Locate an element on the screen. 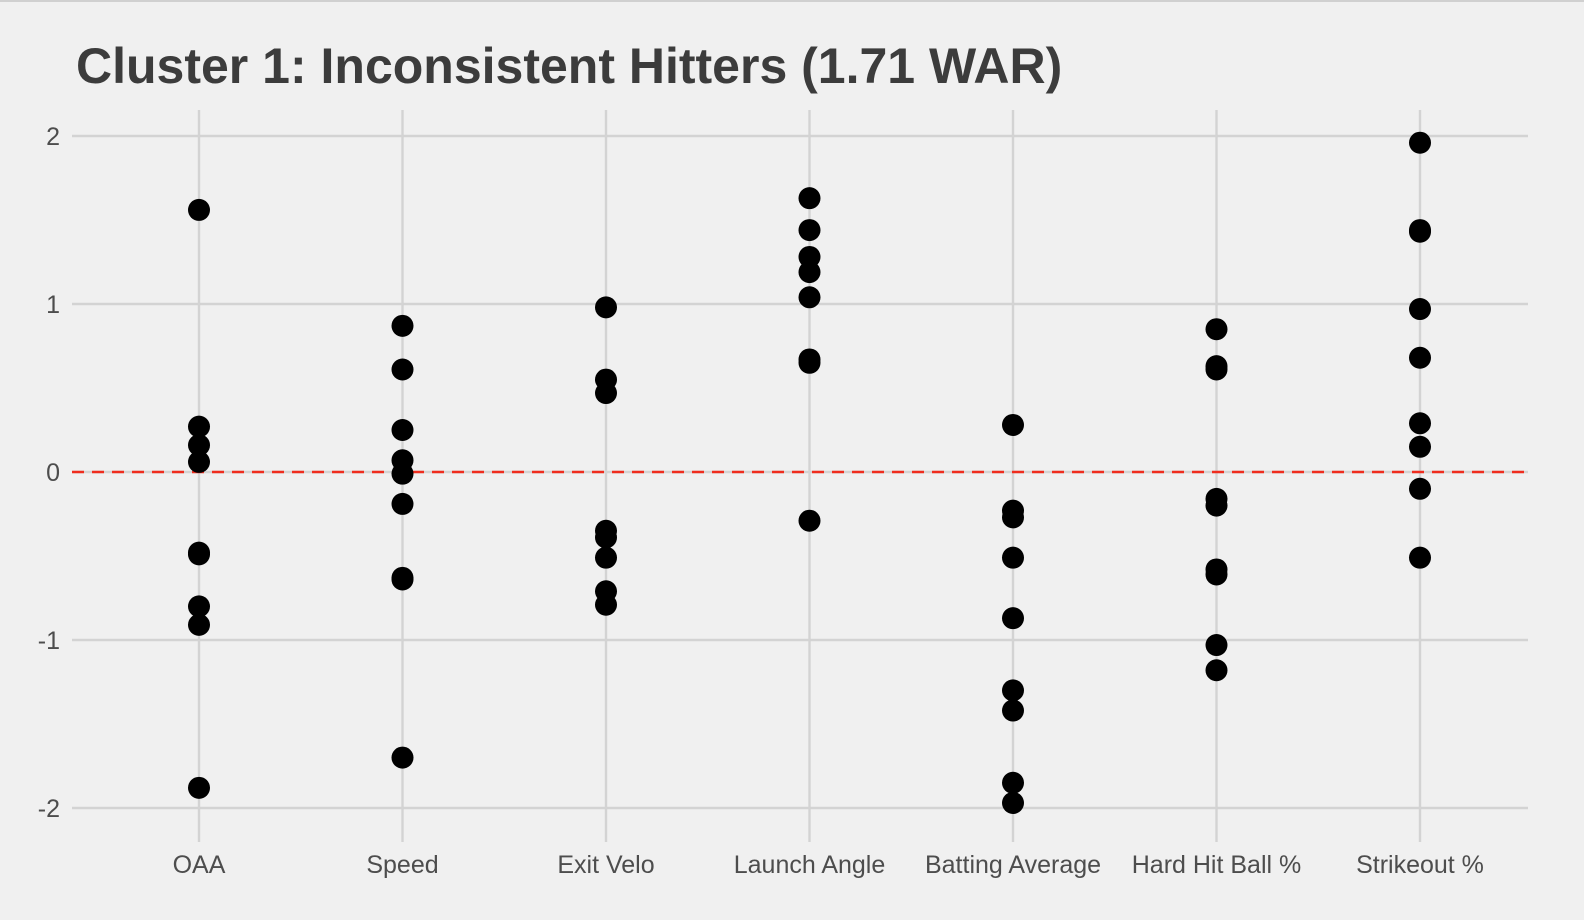 The height and width of the screenshot is (920, 1584). x-tick-label: OAA is located at coordinates (199, 865).